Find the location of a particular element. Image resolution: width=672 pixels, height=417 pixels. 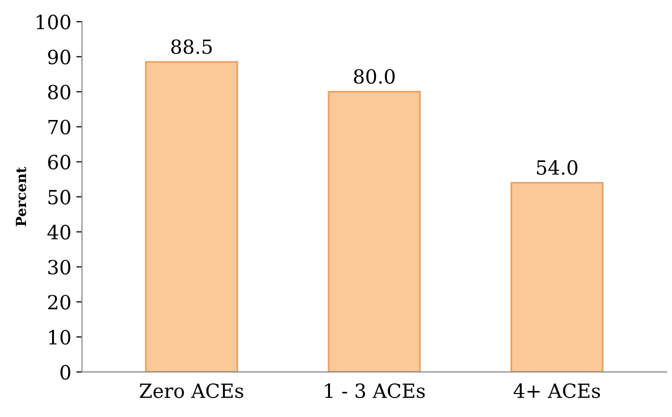

y-tick-label: 40 is located at coordinates (58, 232).